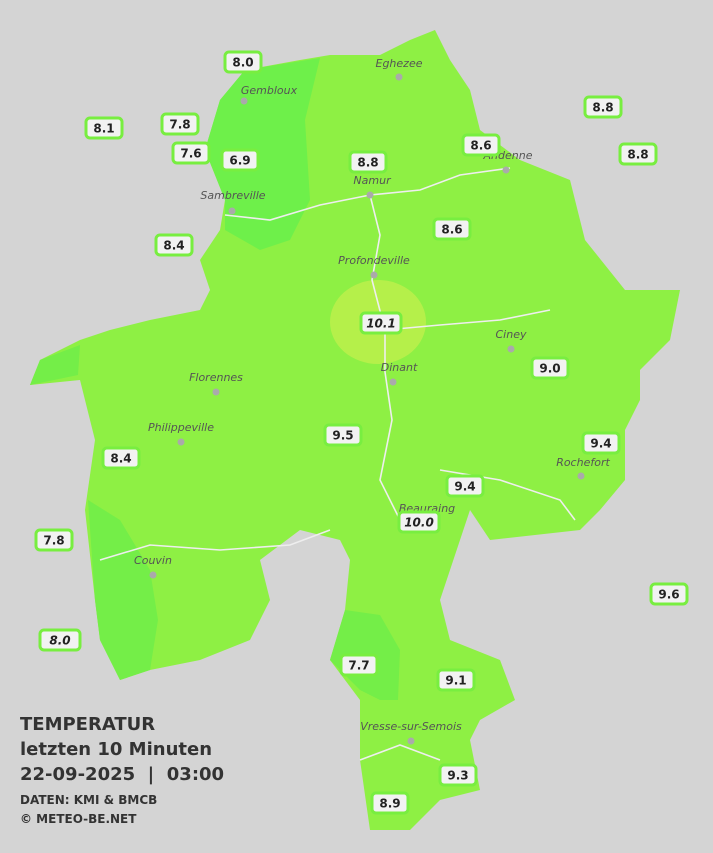 Image resolution: width=713 pixels, height=853 pixels. I want to click on city-label: Gembloux, so click(269, 90).